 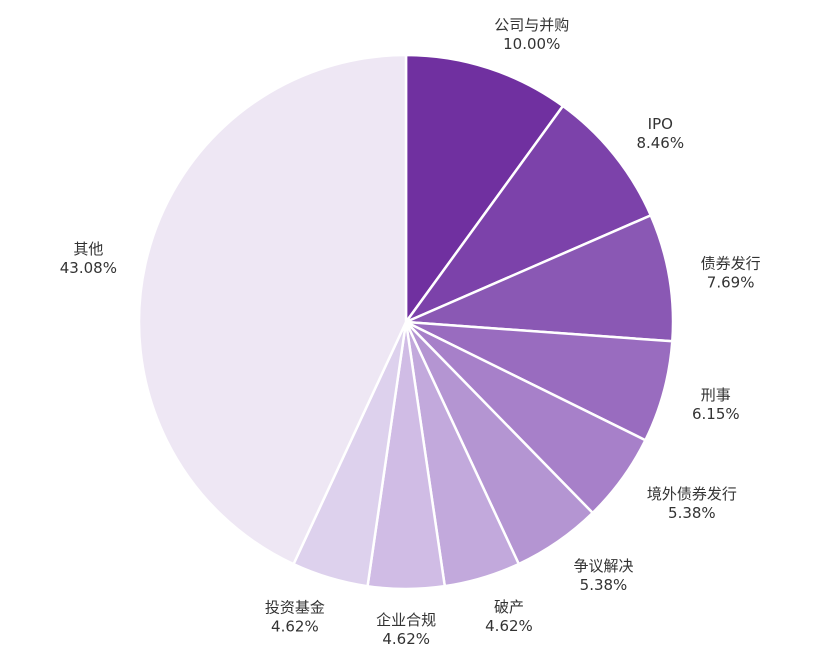 What do you see at coordinates (731, 264) in the screenshot?
I see `slice-label-name: 债券发行` at bounding box center [731, 264].